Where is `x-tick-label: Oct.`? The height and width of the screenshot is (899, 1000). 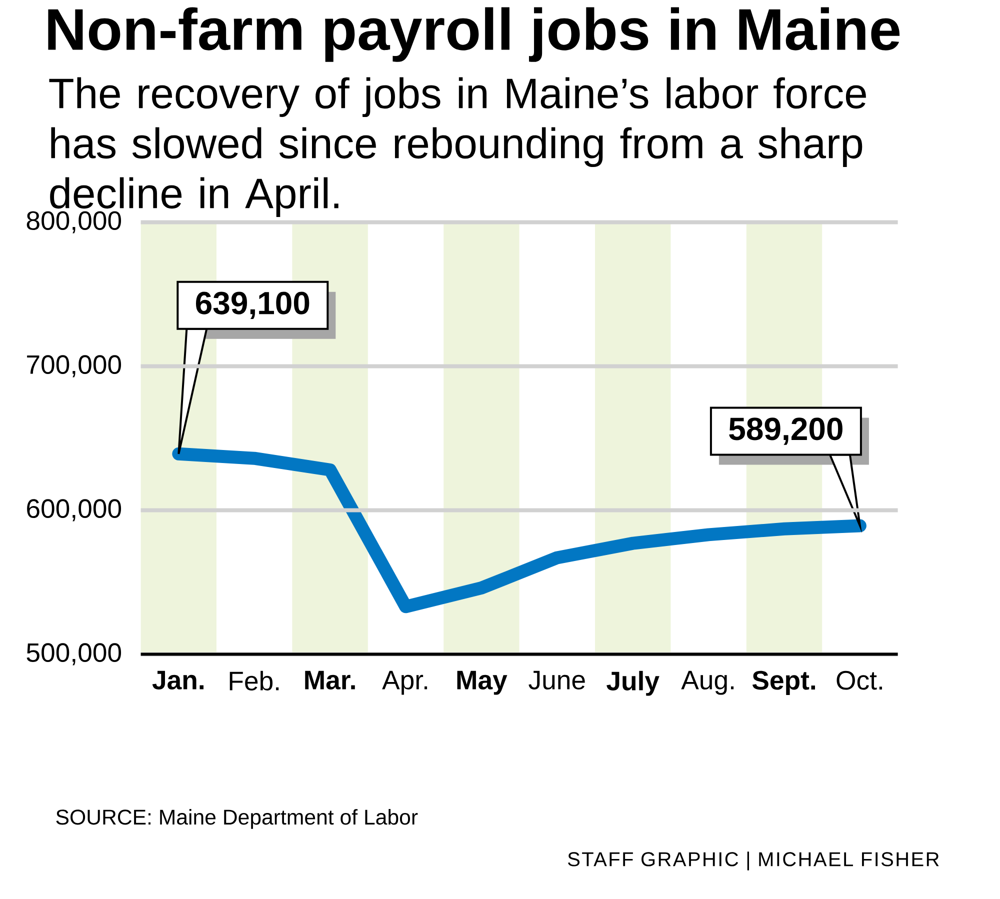 x-tick-label: Oct. is located at coordinates (859, 680).